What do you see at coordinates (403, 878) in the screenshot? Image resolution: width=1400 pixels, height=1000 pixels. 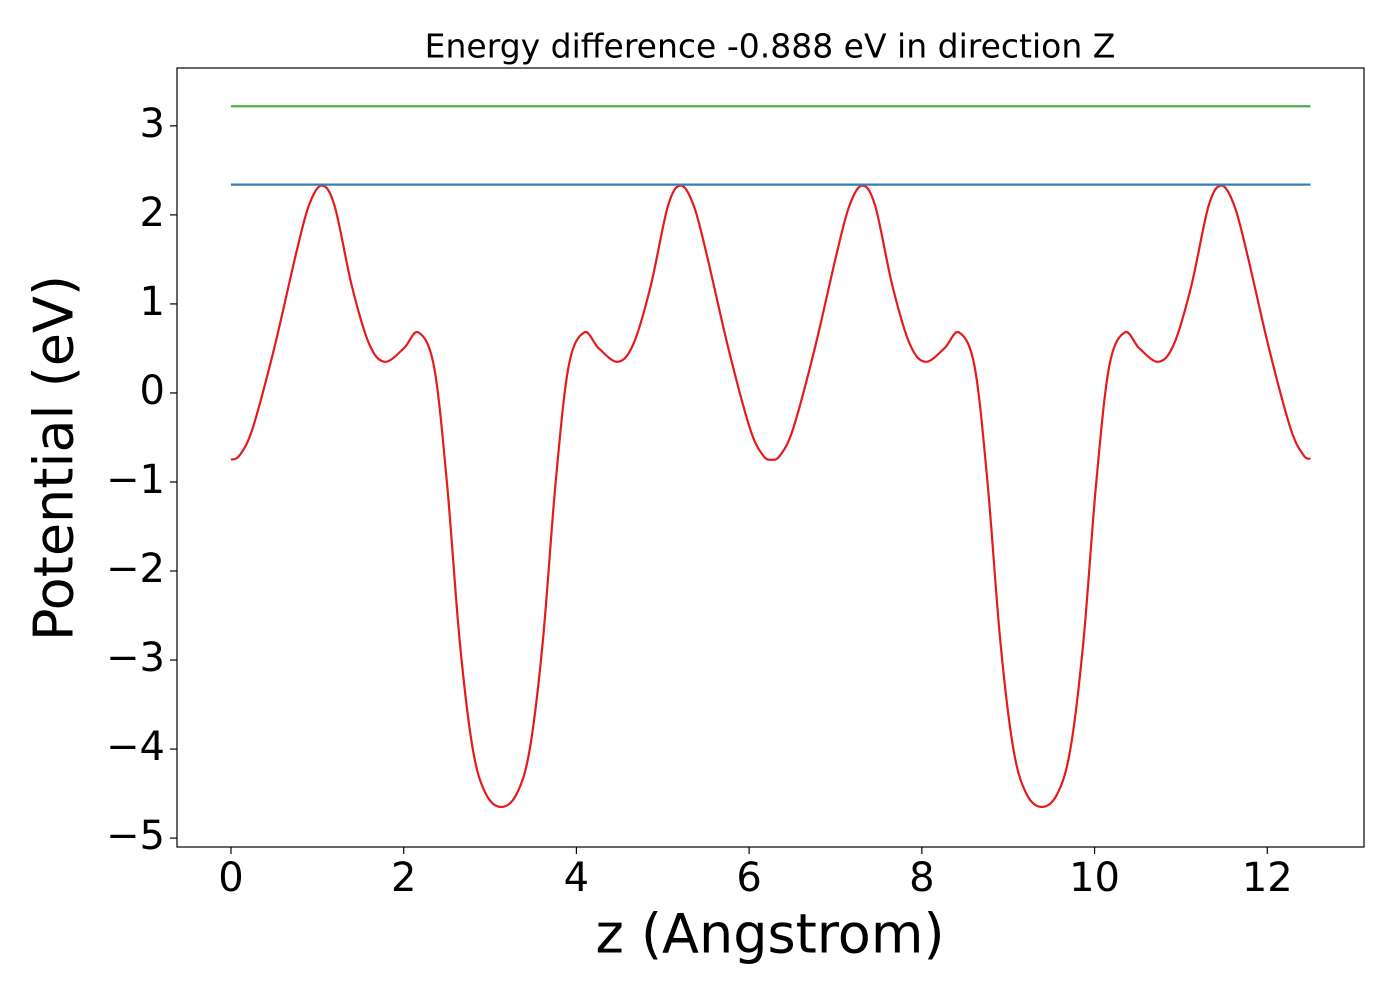 I see `x-tick-label: 2` at bounding box center [403, 878].